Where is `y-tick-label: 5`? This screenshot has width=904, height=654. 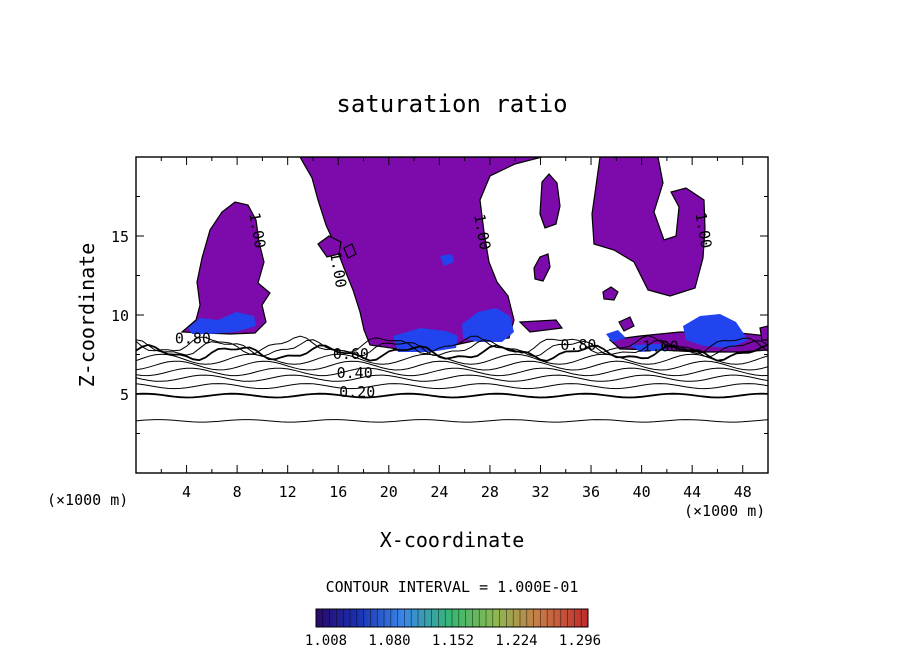
y-tick-label: 5 is located at coordinates (124, 395).